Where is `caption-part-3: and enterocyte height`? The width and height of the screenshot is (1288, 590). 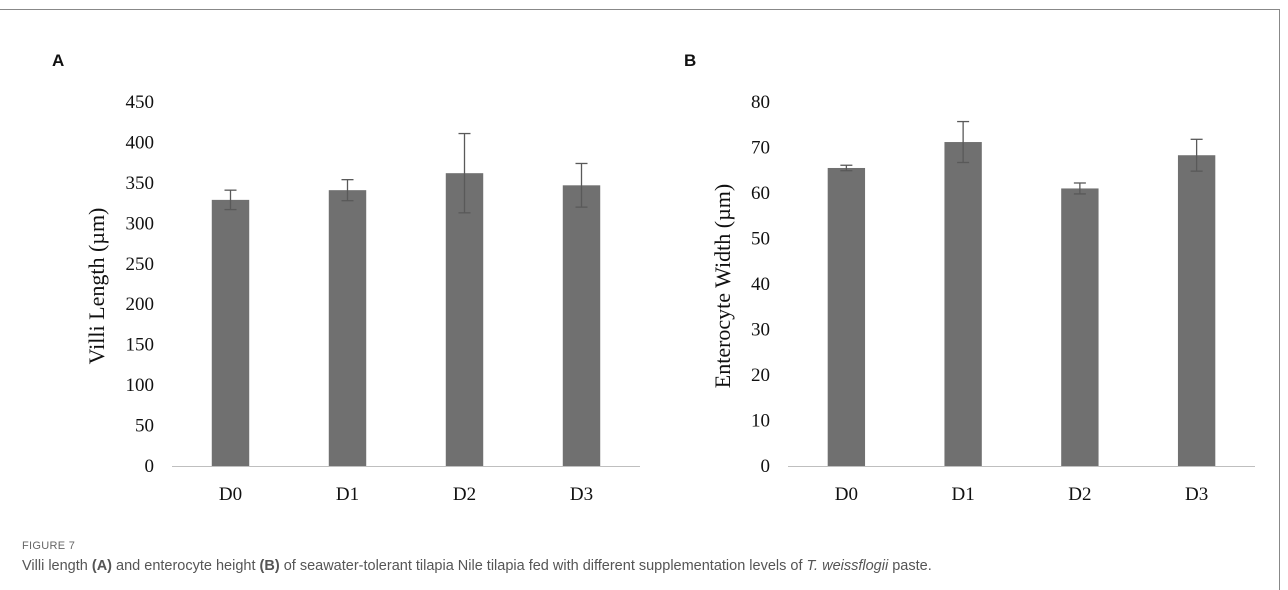 caption-part-3: and enterocyte height is located at coordinates (186, 566).